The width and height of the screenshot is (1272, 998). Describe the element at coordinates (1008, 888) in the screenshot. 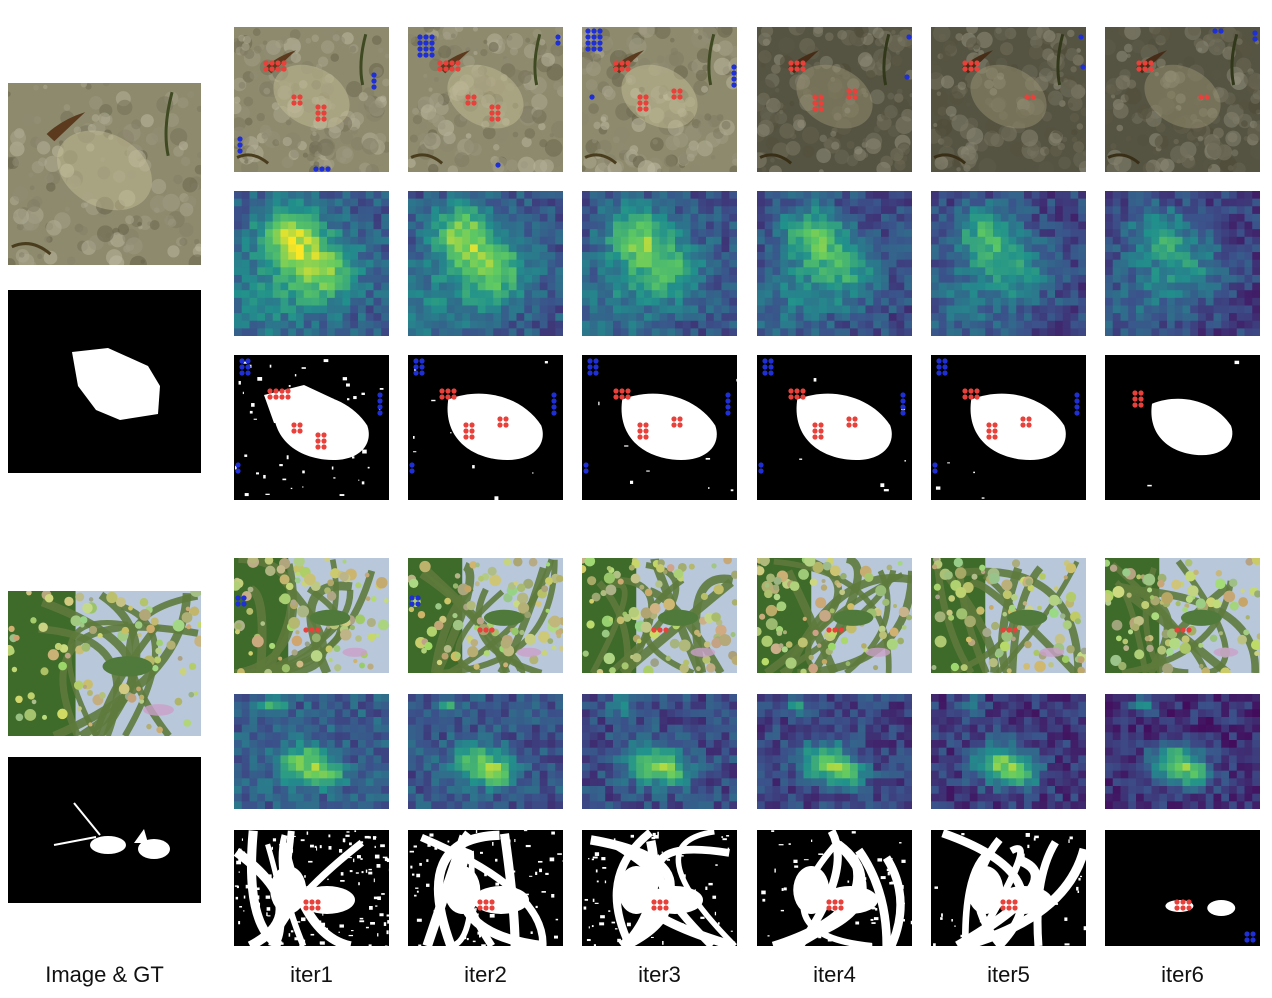

I see `predicted-mask-example2-iter5` at that location.